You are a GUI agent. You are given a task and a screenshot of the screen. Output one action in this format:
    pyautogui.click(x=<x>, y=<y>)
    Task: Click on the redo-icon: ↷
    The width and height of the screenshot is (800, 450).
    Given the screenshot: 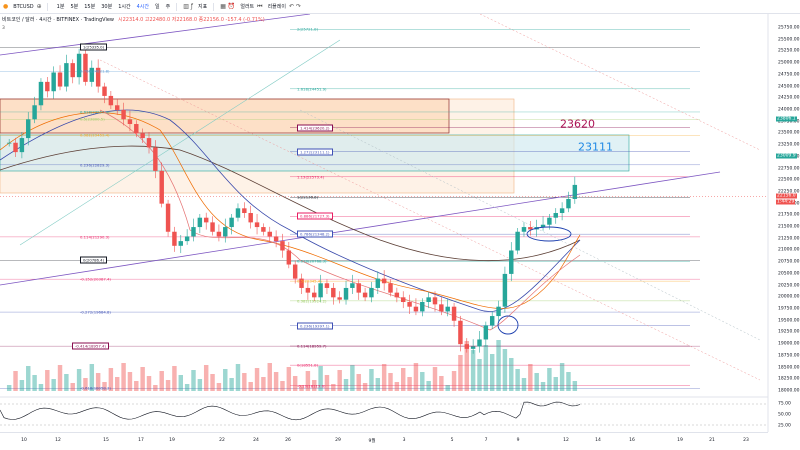 What is the action you would take?
    pyautogui.click(x=299, y=6)
    